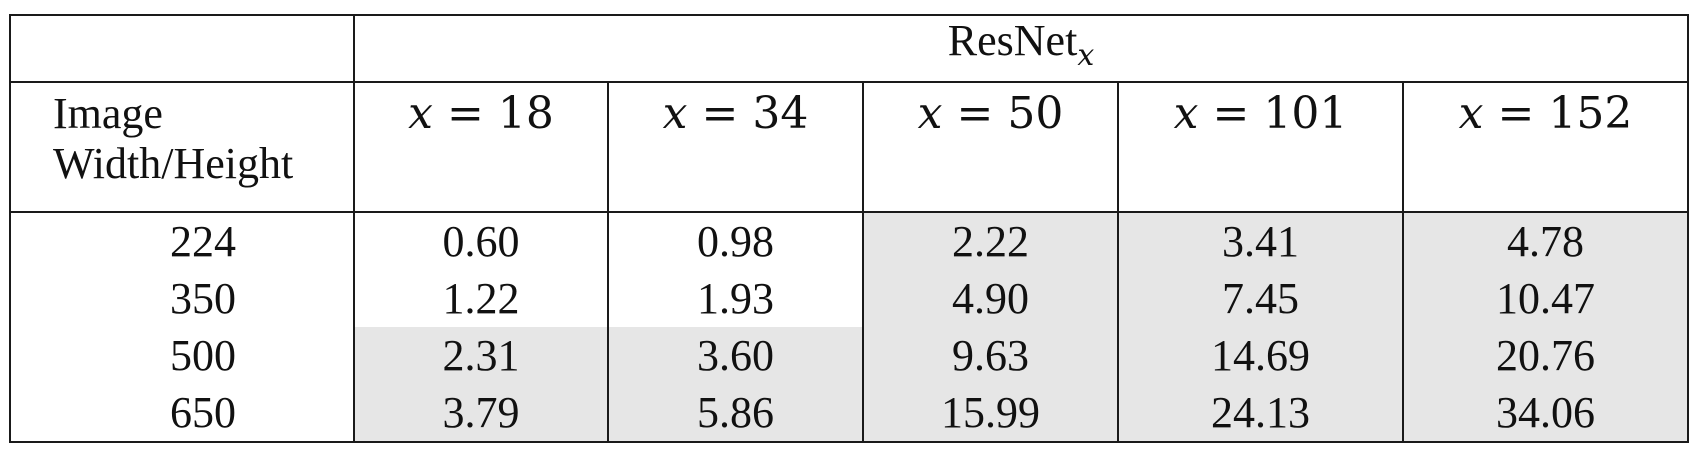 The height and width of the screenshot is (472, 1708). What do you see at coordinates (481, 413) in the screenshot?
I see `table-cell-shaded: 3.79` at bounding box center [481, 413].